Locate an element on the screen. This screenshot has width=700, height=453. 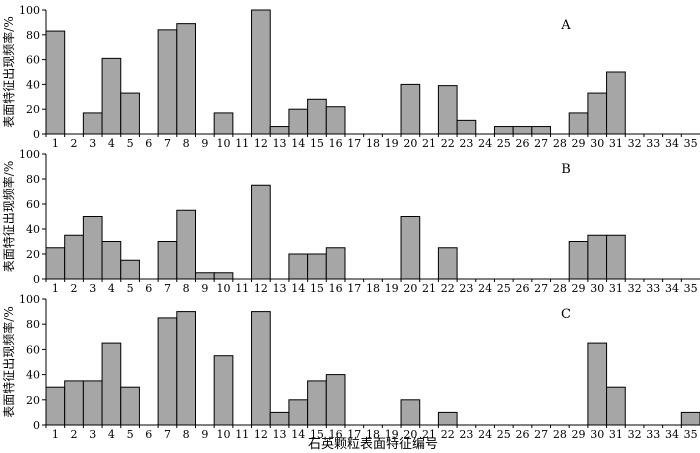
x-tick-label: 2 is located at coordinates (74, 288).